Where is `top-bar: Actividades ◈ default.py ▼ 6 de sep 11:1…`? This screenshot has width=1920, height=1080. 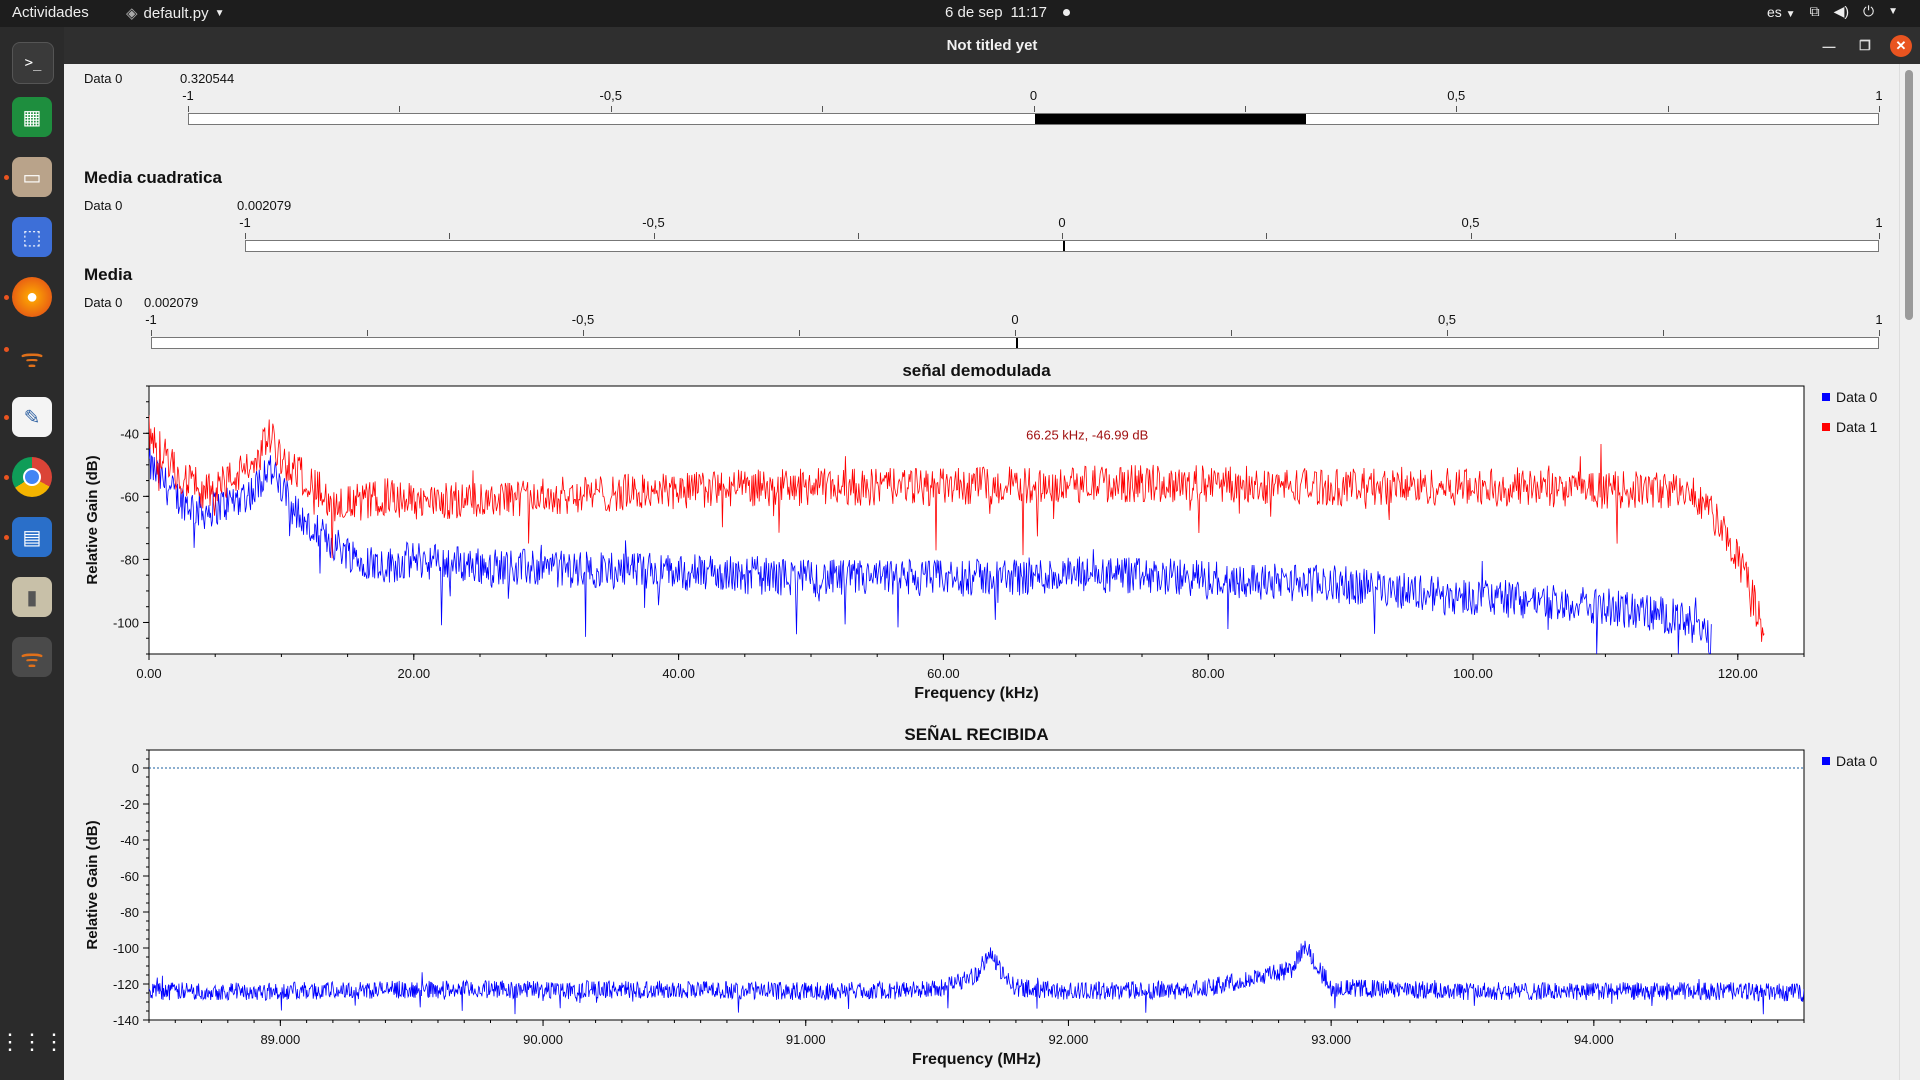 top-bar: Actividades ◈ default.py ▼ 6 de sep 11:1… is located at coordinates (960, 13).